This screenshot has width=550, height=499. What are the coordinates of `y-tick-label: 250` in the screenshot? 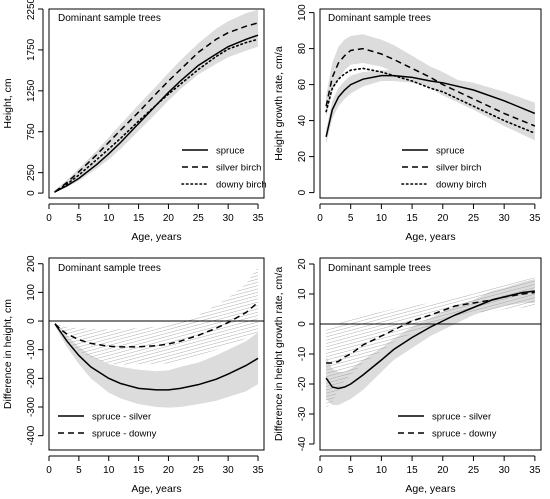 It's located at (31, 172).